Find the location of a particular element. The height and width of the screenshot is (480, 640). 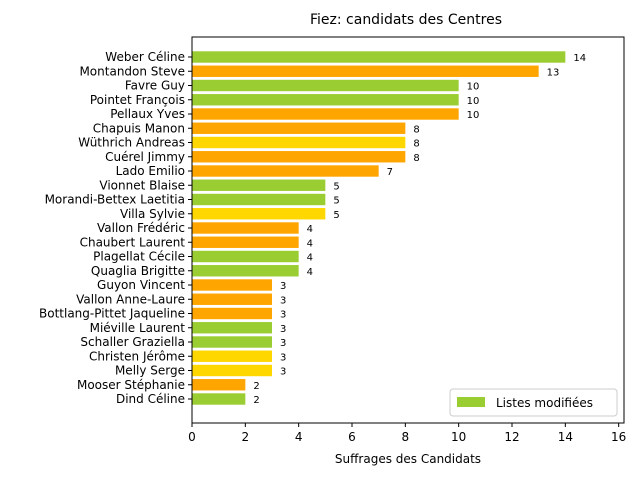

category-label: Christen Jérôme is located at coordinates (137, 356).